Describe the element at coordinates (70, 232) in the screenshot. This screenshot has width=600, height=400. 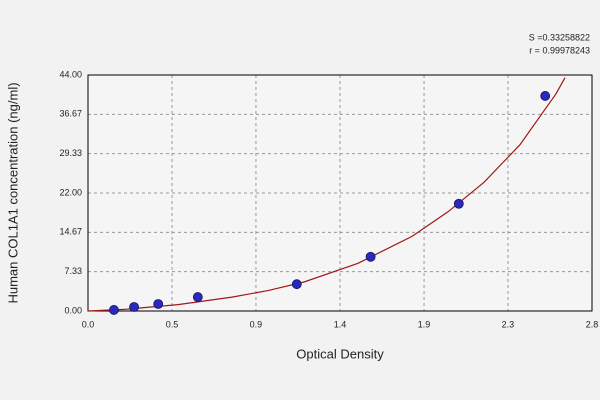
I see `y-tick-label: 14.67` at that location.